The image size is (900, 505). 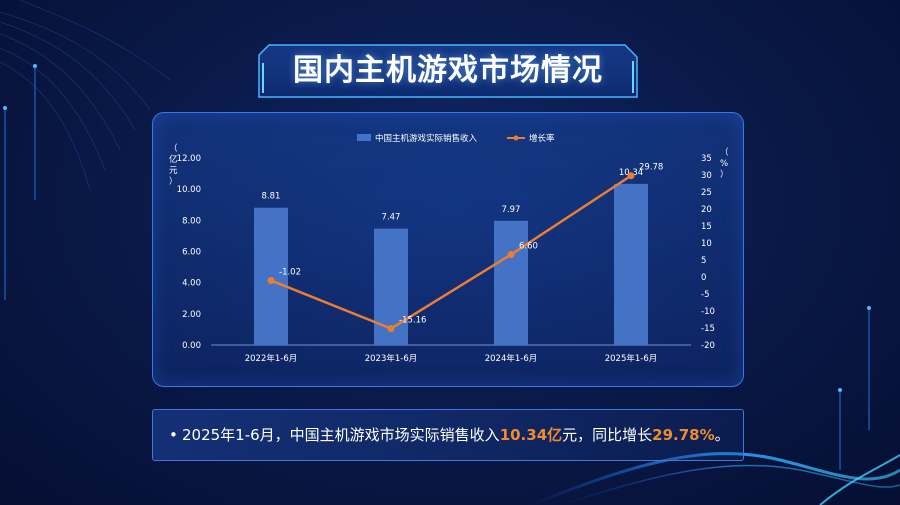 What do you see at coordinates (531, 435) in the screenshot?
I see `summary-highlight-revenue: 10.34亿` at bounding box center [531, 435].